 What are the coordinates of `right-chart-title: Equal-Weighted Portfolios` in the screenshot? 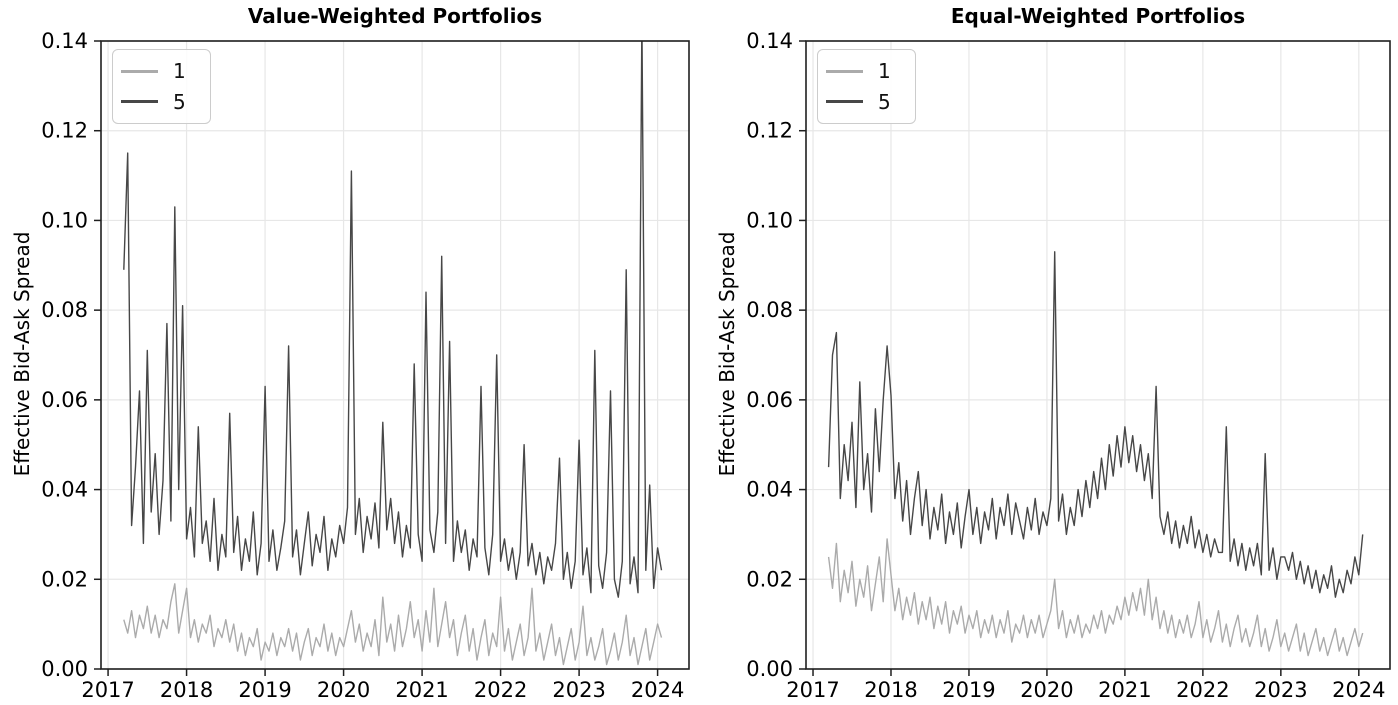 It's located at (1098, 16).